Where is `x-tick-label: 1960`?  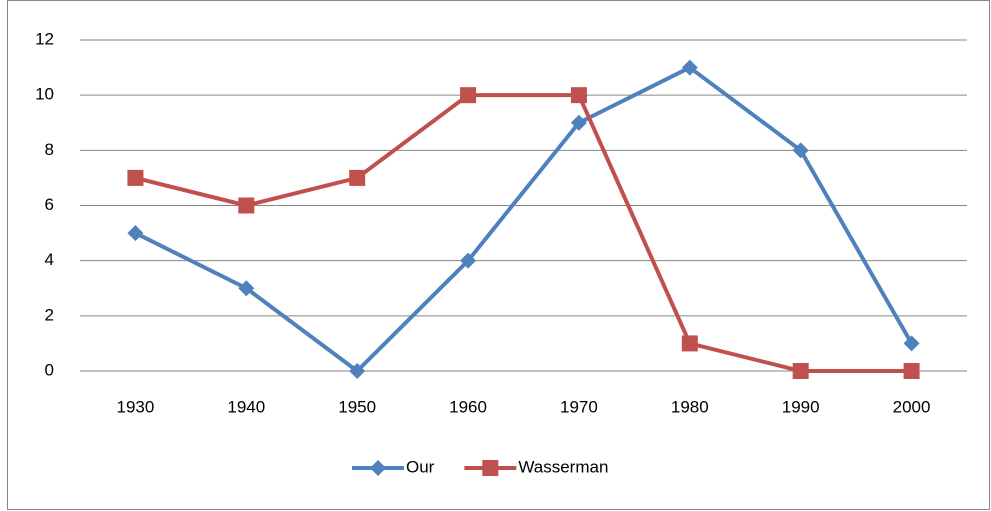
x-tick-label: 1960 is located at coordinates (468, 406).